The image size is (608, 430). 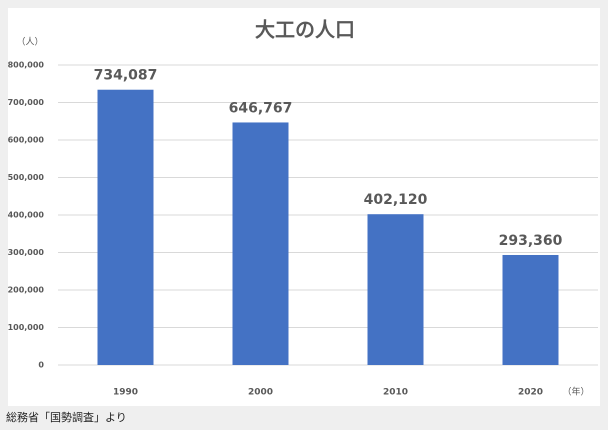 What do you see at coordinates (26, 140) in the screenshot?
I see `y-tick-label: 600,000` at bounding box center [26, 140].